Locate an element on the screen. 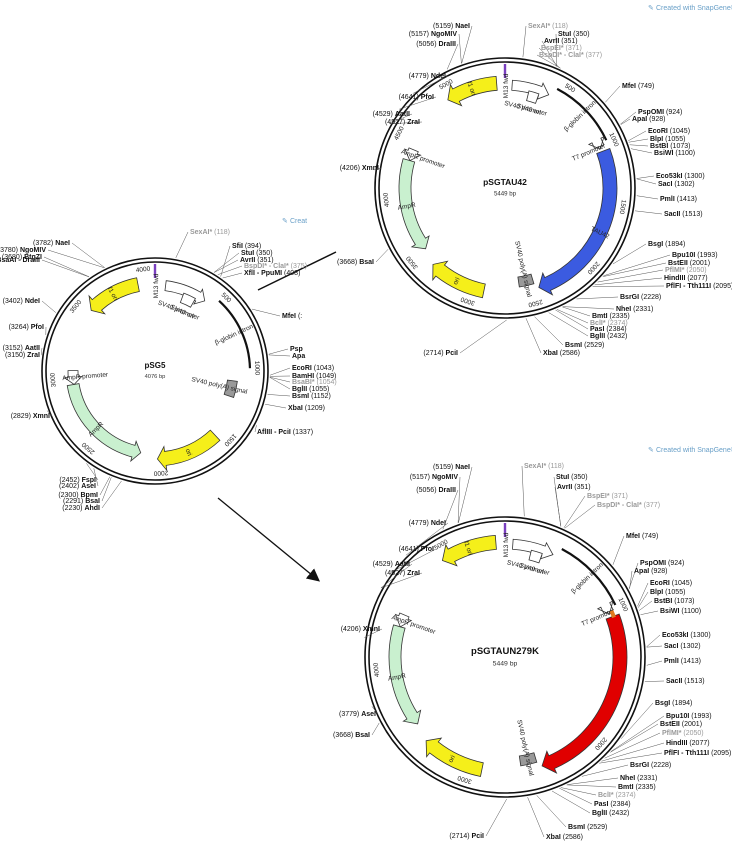 This screenshot has height=850, width=732. site-name: Bpu10I is located at coordinates (677, 716).